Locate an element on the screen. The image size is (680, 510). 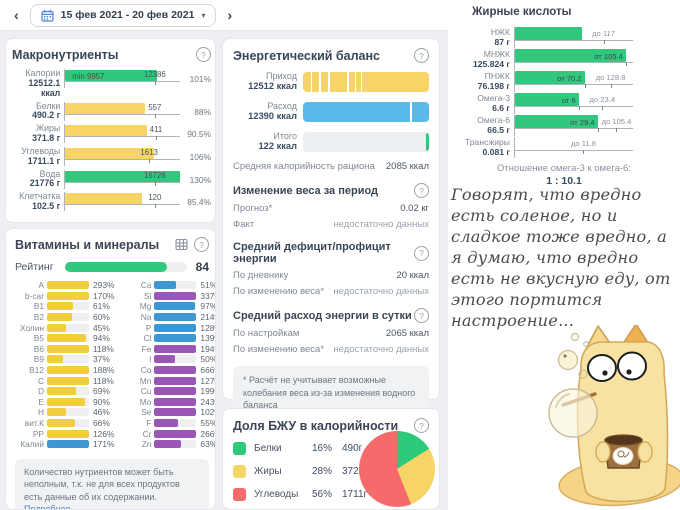
fatty-acid-label: Омега-6 66.5 г is located at coordinates (483, 125).